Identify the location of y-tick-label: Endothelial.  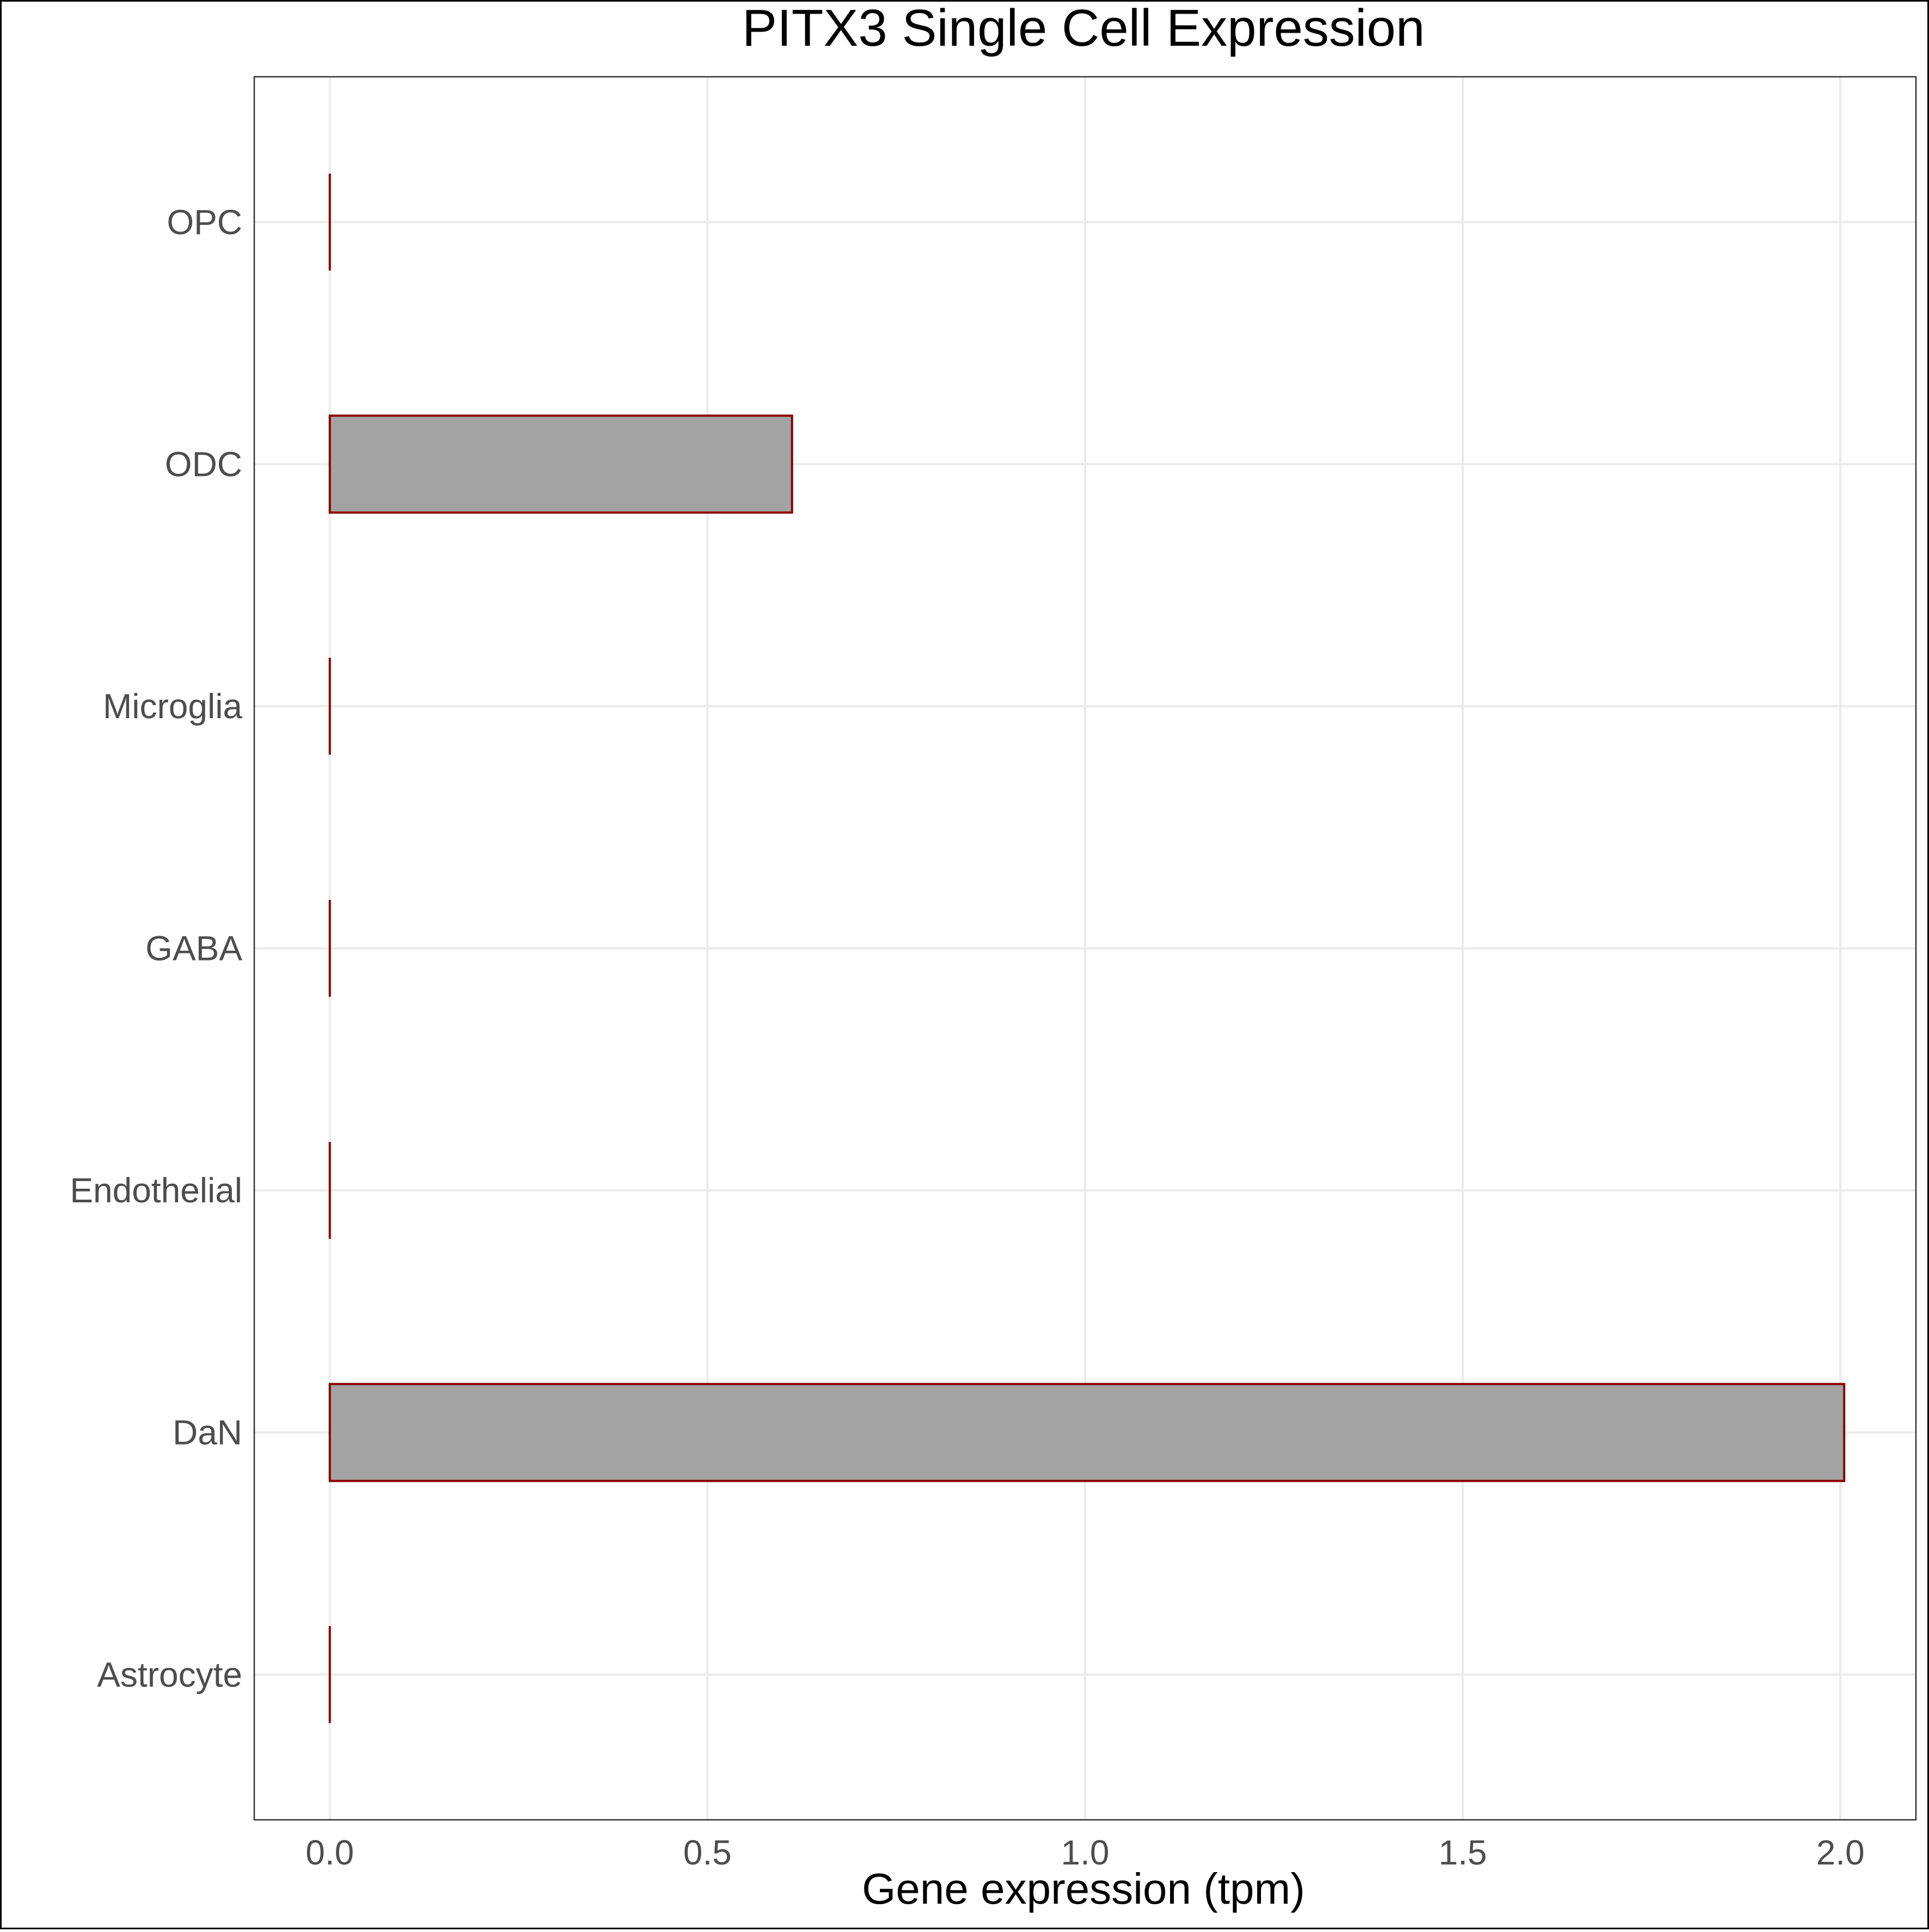
(156, 1190).